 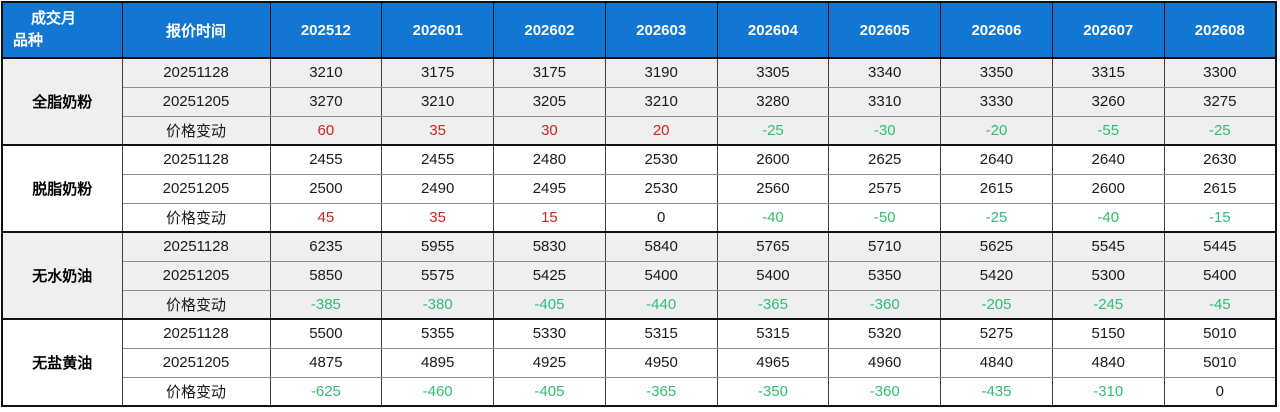 What do you see at coordinates (1108, 217) in the screenshot?
I see `price-change-value-cell: -40` at bounding box center [1108, 217].